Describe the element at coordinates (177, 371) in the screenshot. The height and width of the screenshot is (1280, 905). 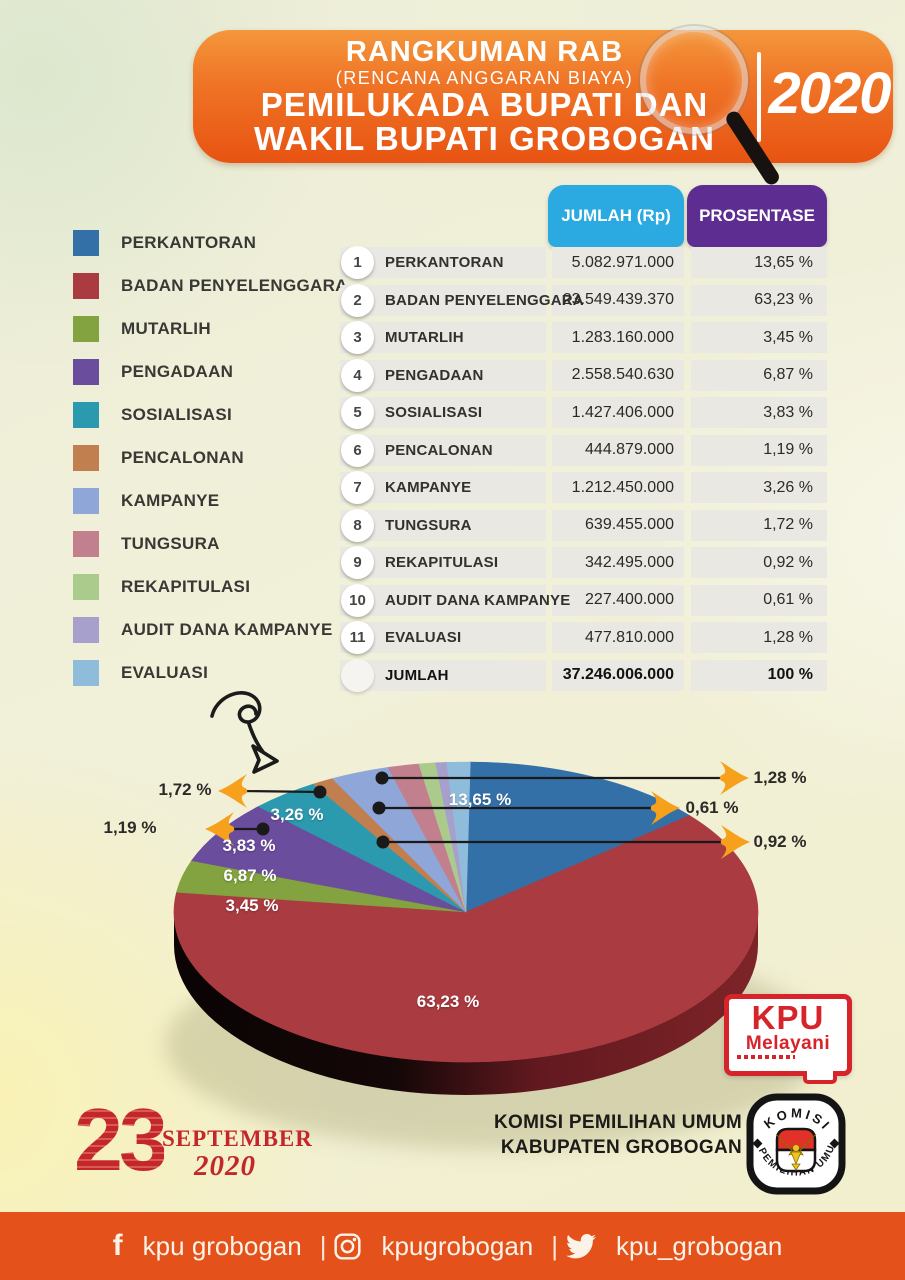
I see `legend-label: PENGADAAN` at that location.